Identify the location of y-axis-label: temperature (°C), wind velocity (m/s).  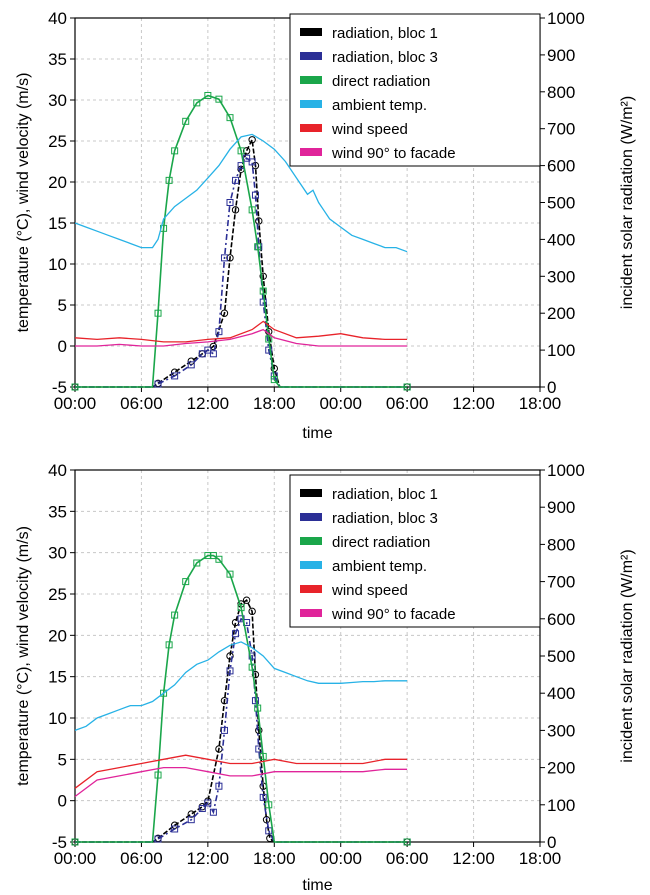
(23, 203).